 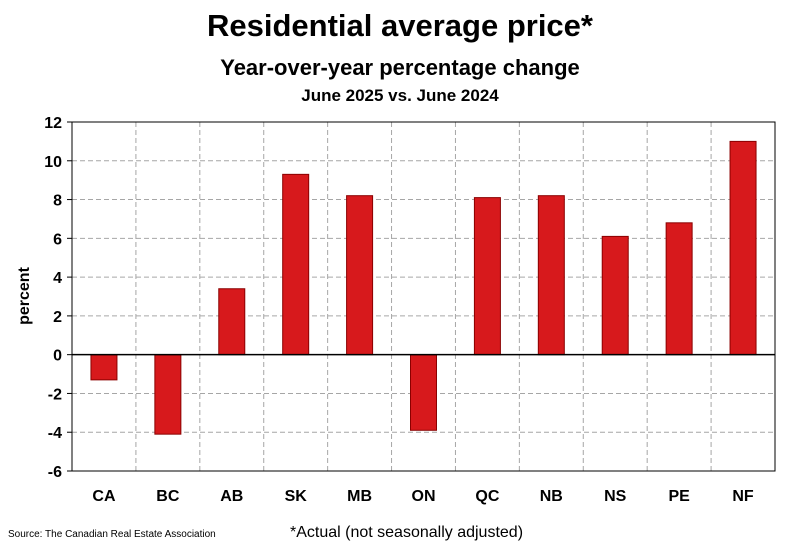 What do you see at coordinates (407, 532) in the screenshot?
I see `footnote: *Actual (not seasonally adjusted)` at bounding box center [407, 532].